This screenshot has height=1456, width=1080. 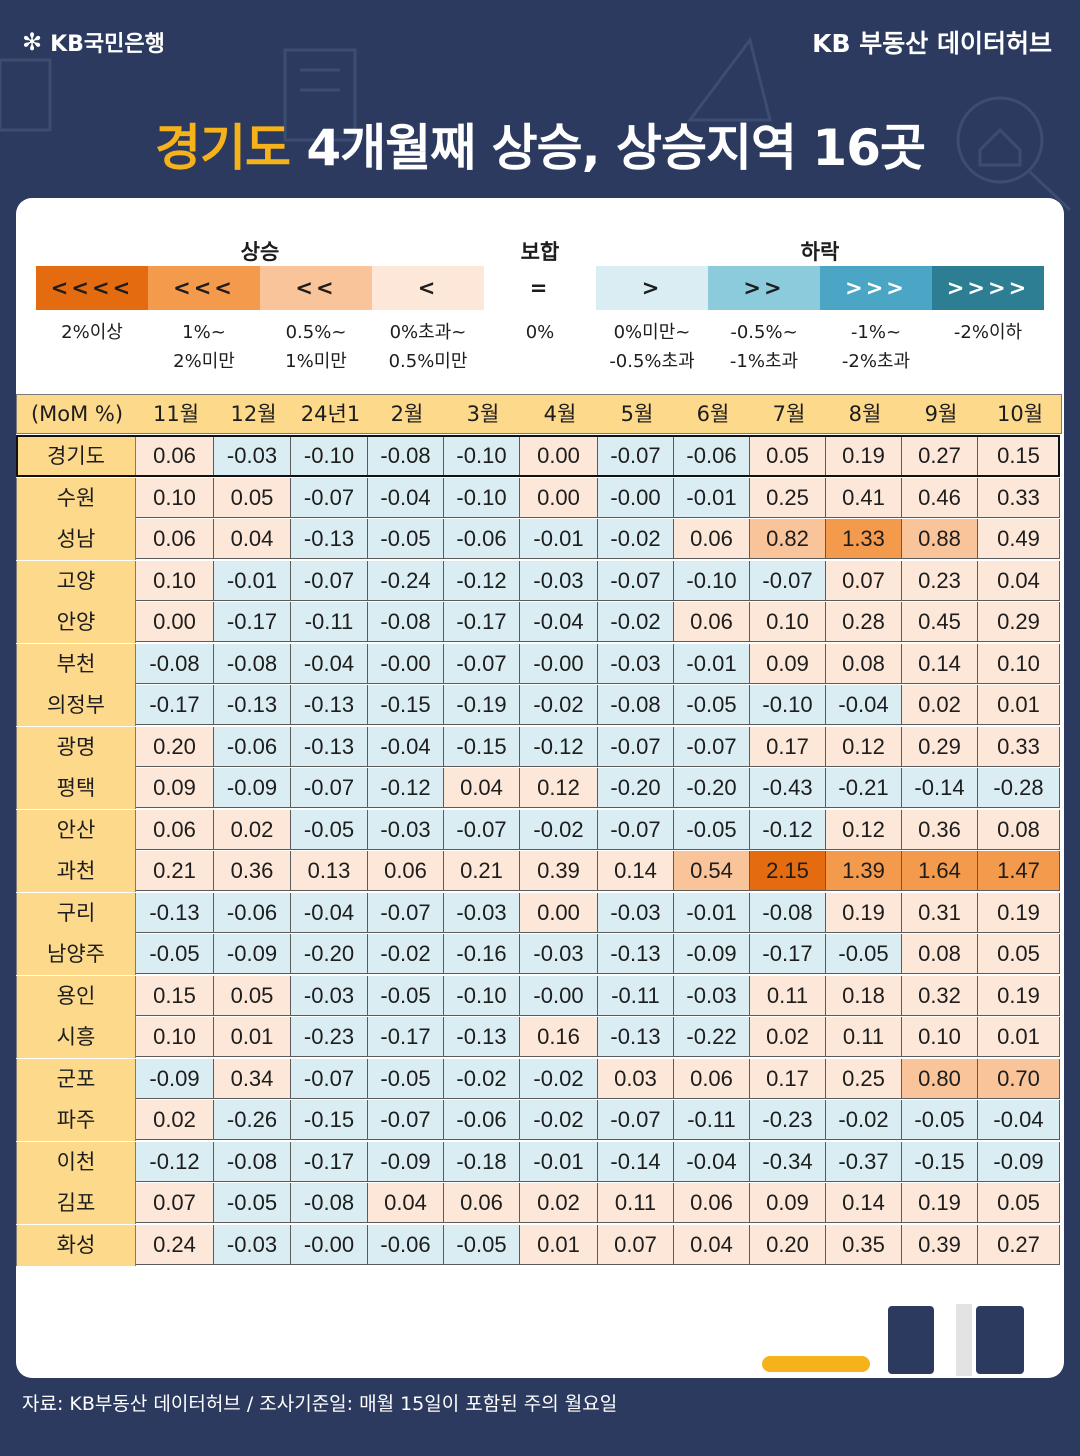 I want to click on table-cell: 0.80, so click(x=940, y=1078).